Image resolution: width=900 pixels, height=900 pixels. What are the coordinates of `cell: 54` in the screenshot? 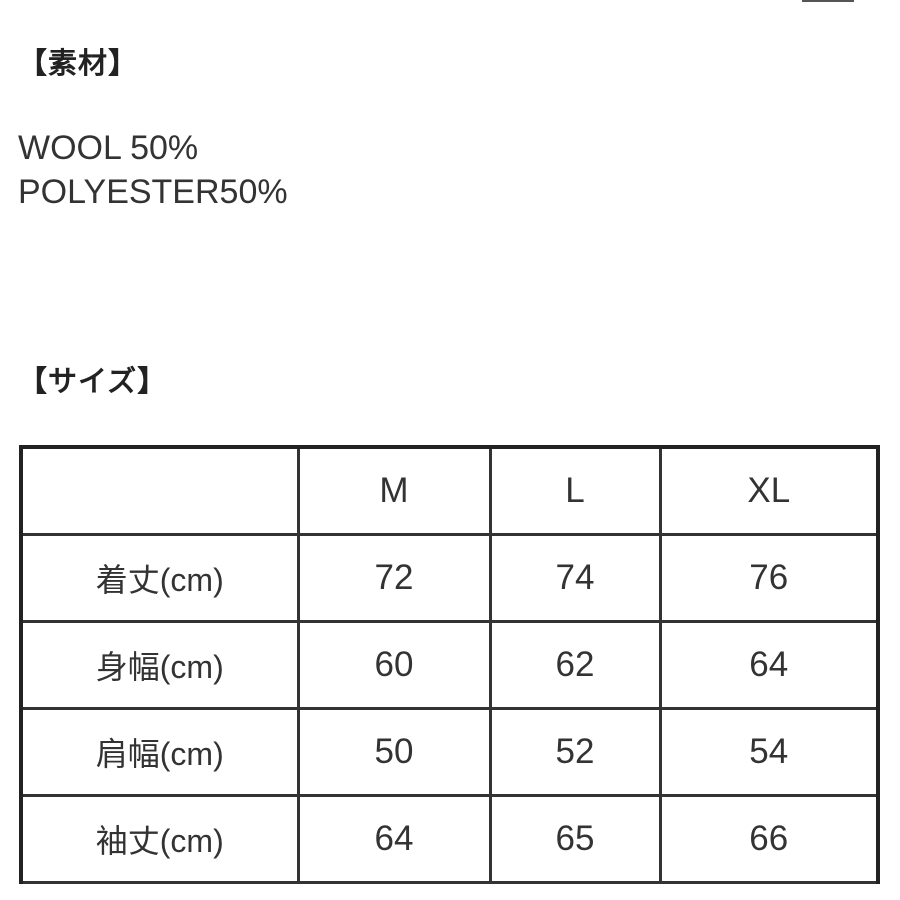 It's located at (769, 752).